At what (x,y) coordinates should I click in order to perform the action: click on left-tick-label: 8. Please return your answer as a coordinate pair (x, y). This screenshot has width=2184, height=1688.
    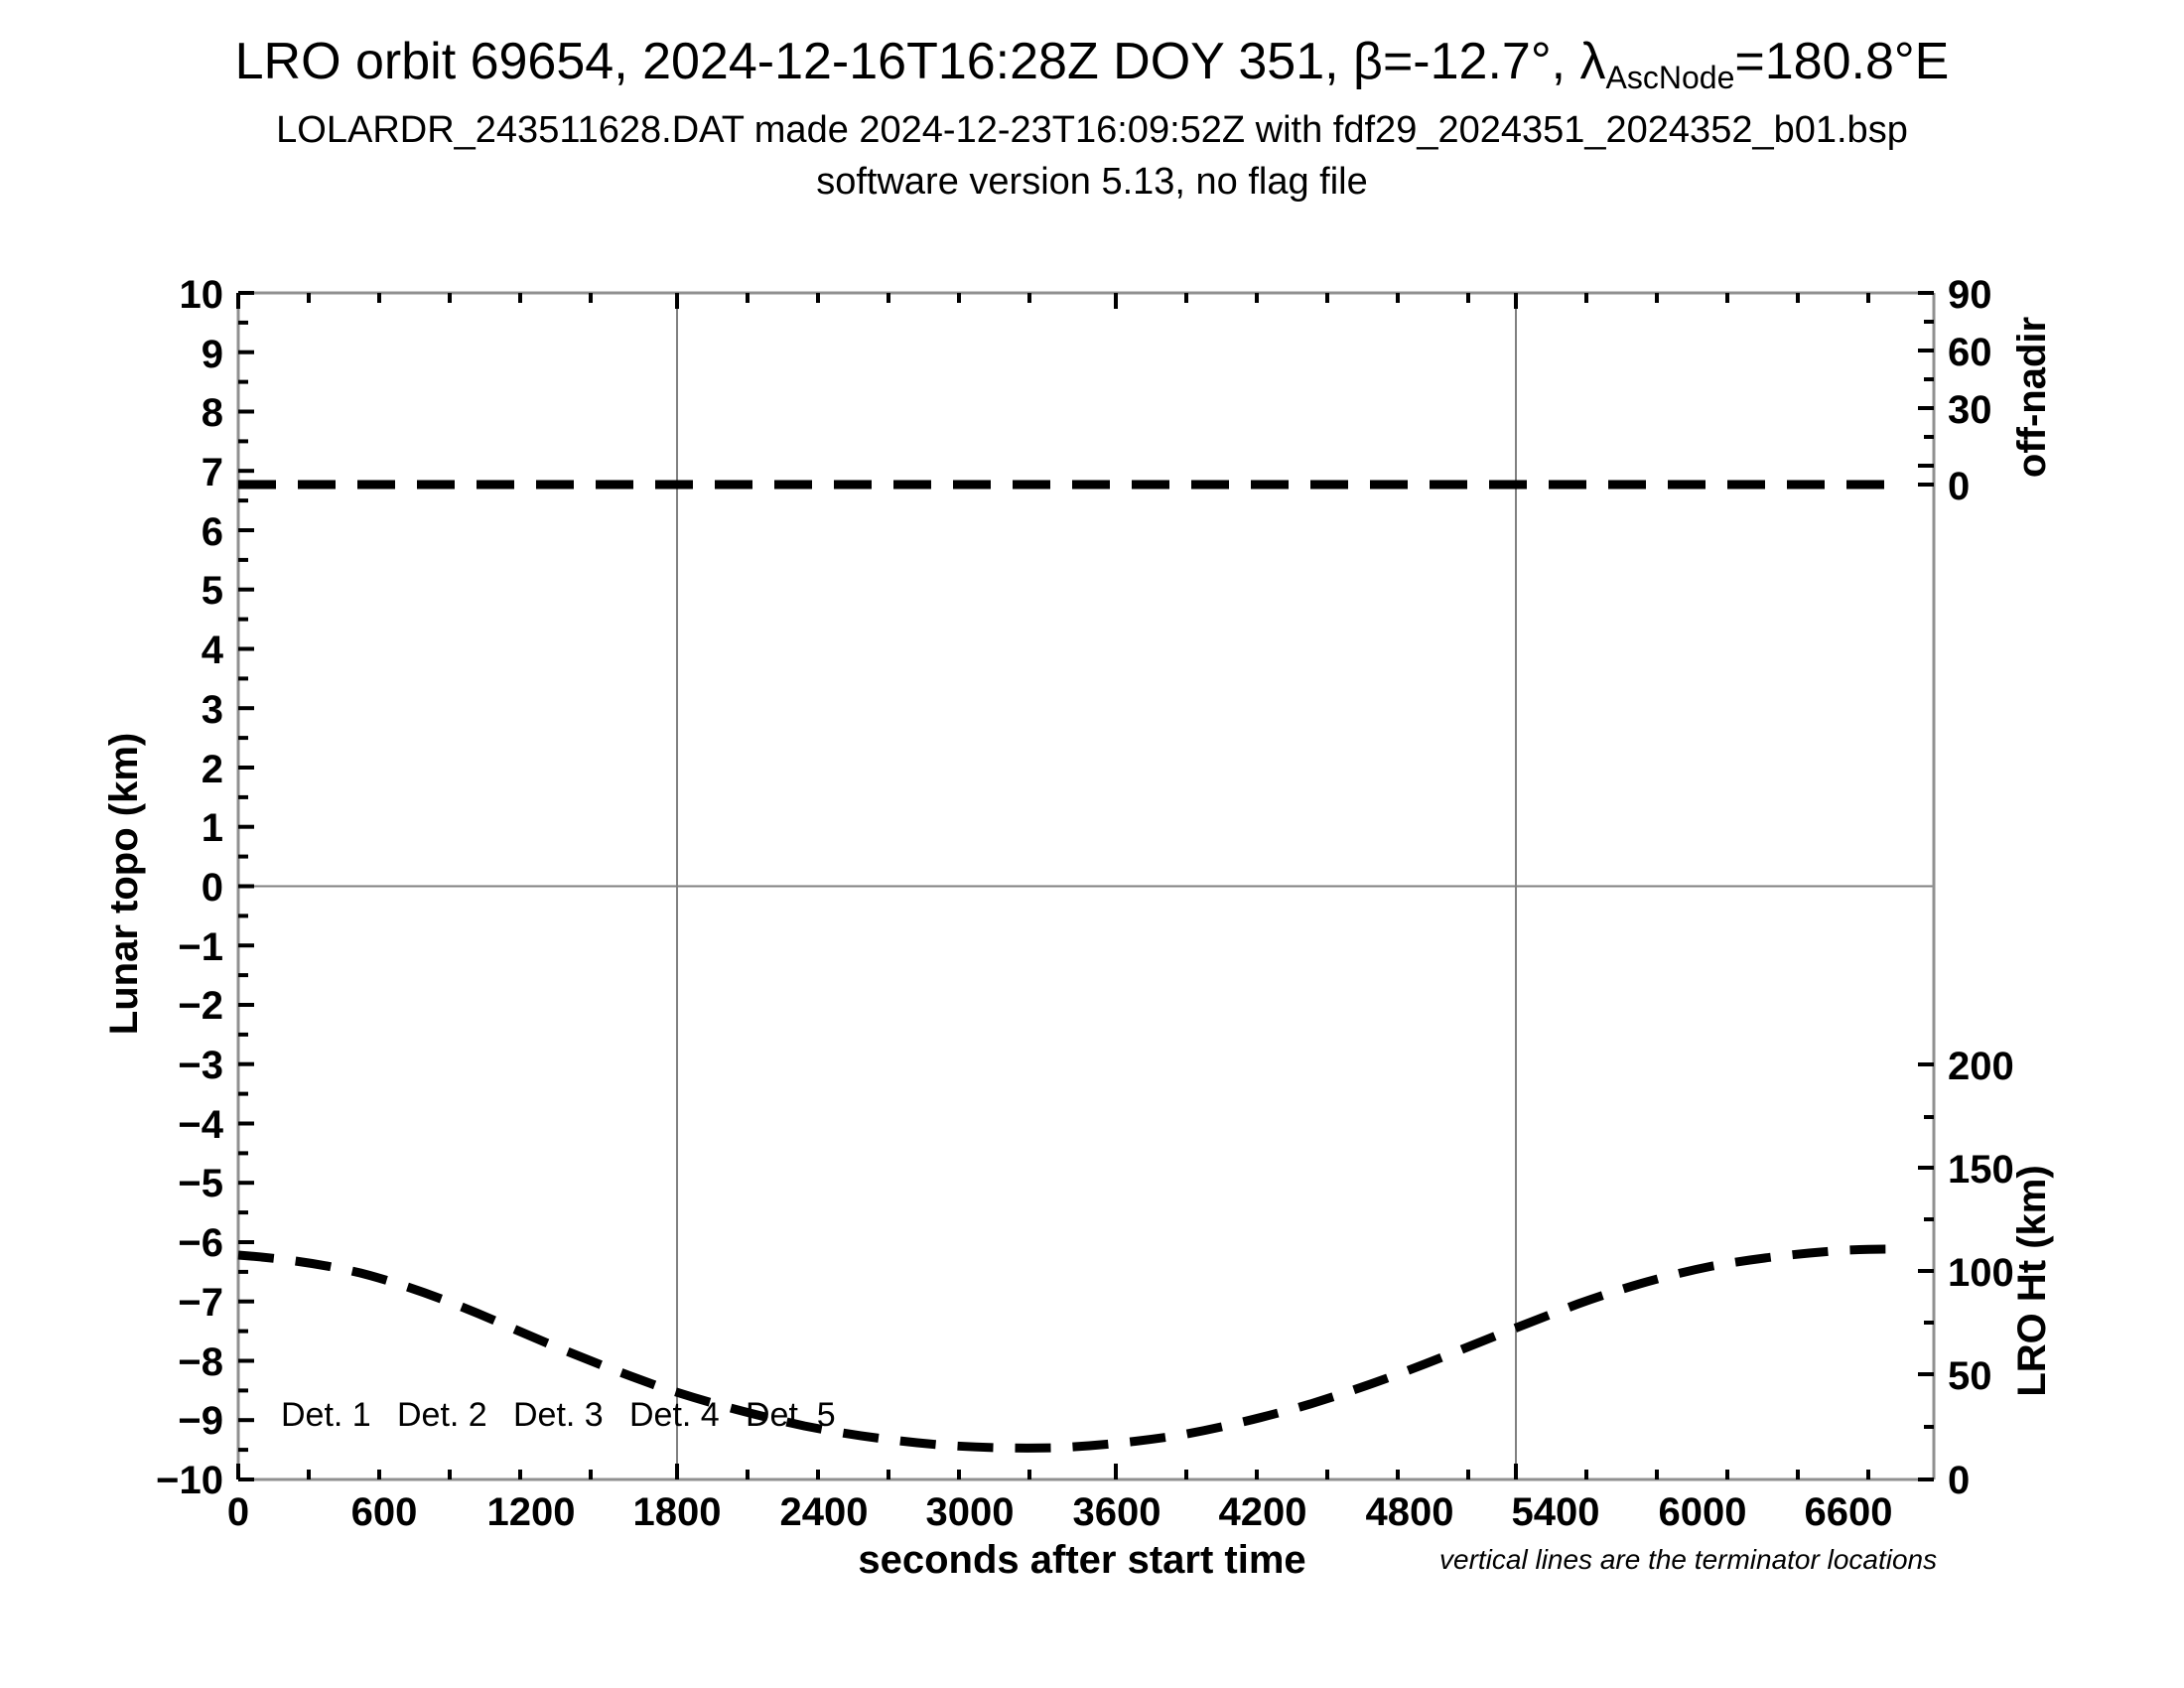
    Looking at the image, I should click on (212, 413).